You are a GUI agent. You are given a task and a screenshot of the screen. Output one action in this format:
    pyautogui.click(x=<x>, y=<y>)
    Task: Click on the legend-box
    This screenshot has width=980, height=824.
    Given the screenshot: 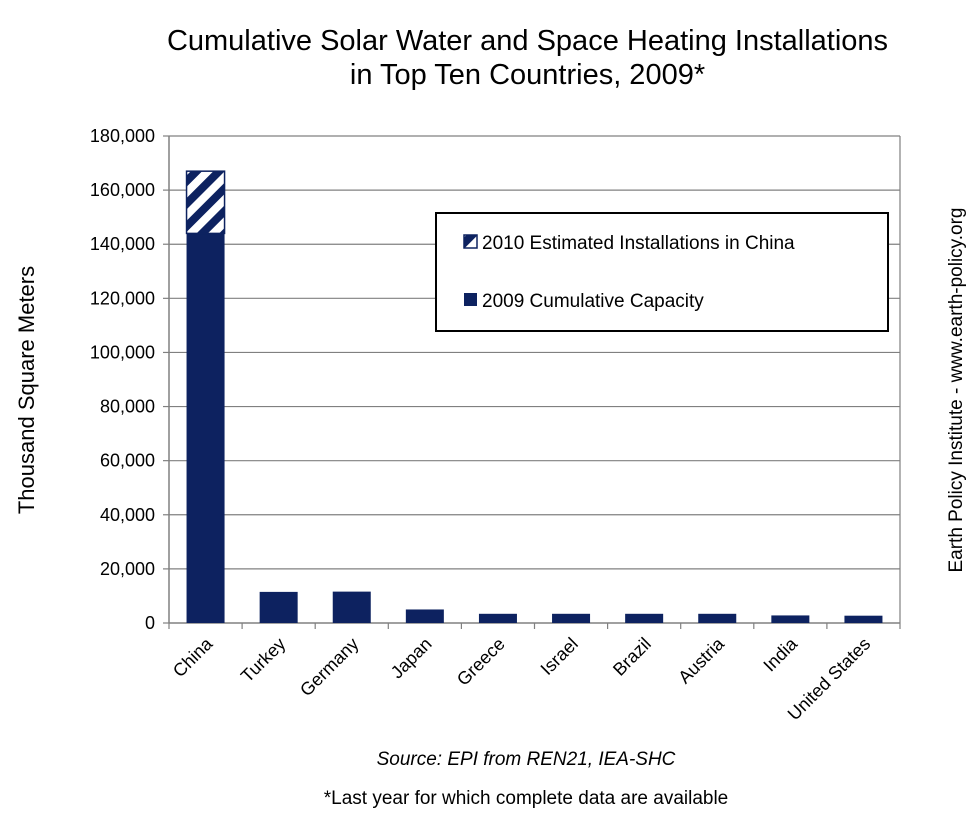 What is the action you would take?
    pyautogui.click(x=662, y=272)
    